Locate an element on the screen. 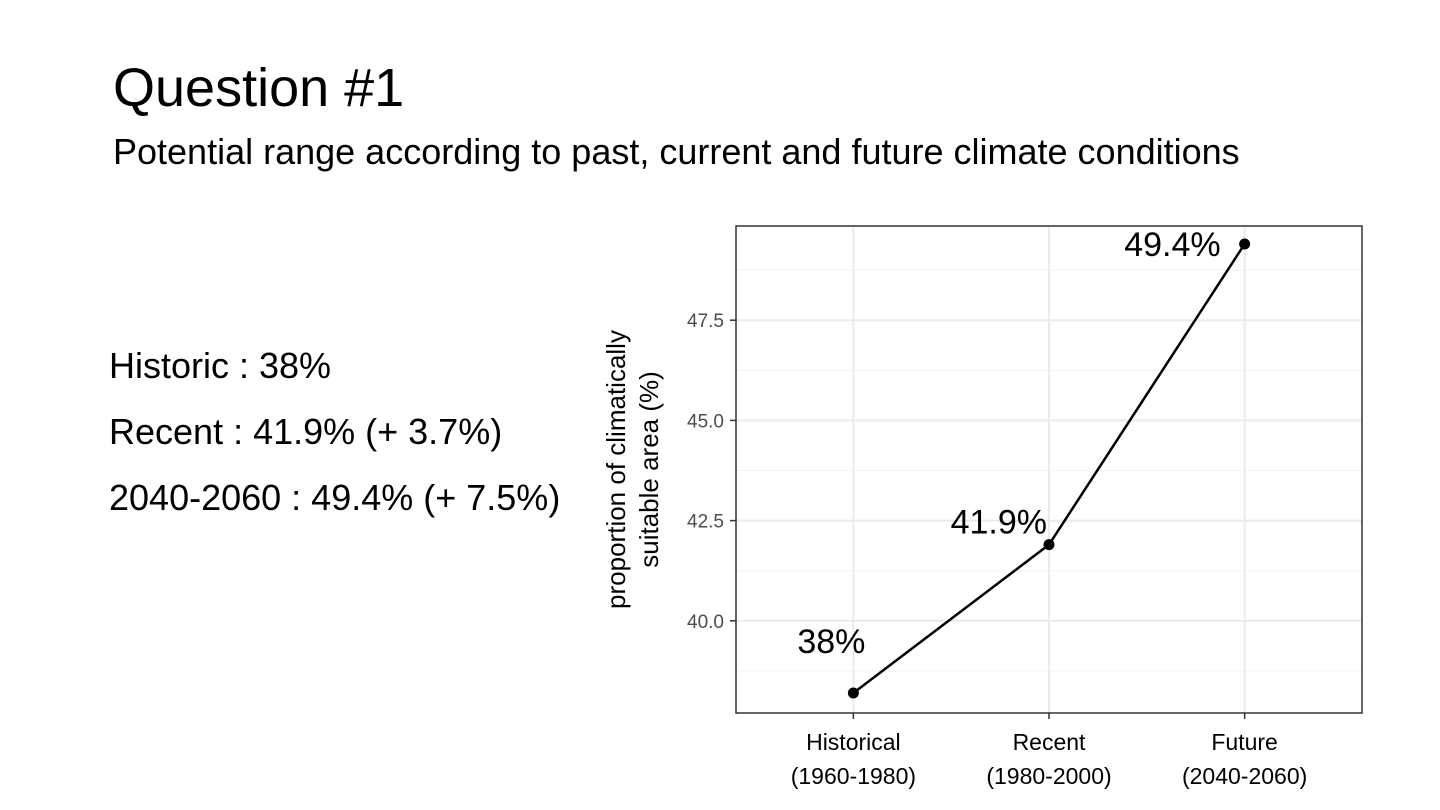  data-label: 49.4% is located at coordinates (1172, 245).